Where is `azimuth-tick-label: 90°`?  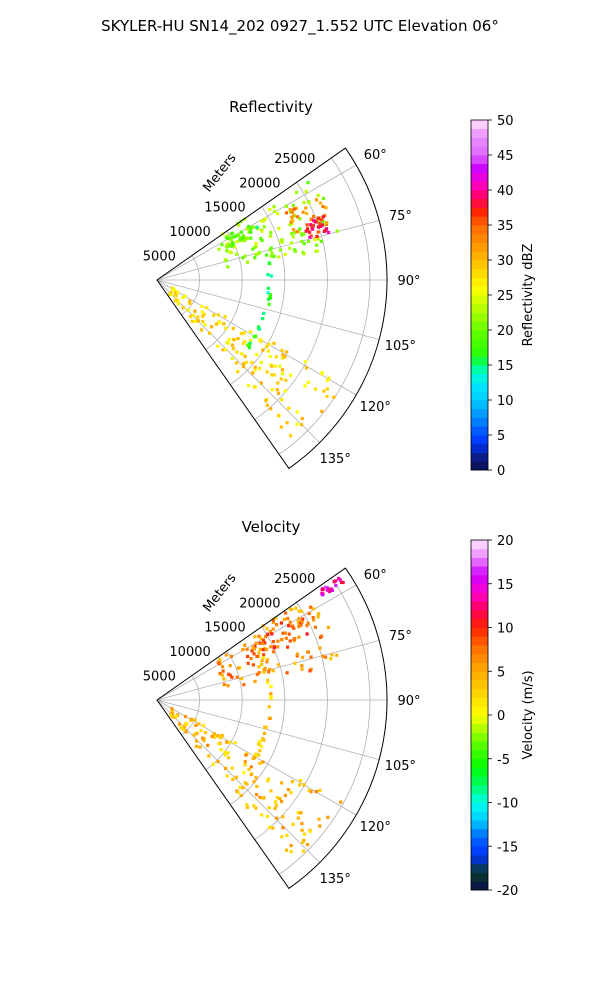
azimuth-tick-label: 90° is located at coordinates (408, 281).